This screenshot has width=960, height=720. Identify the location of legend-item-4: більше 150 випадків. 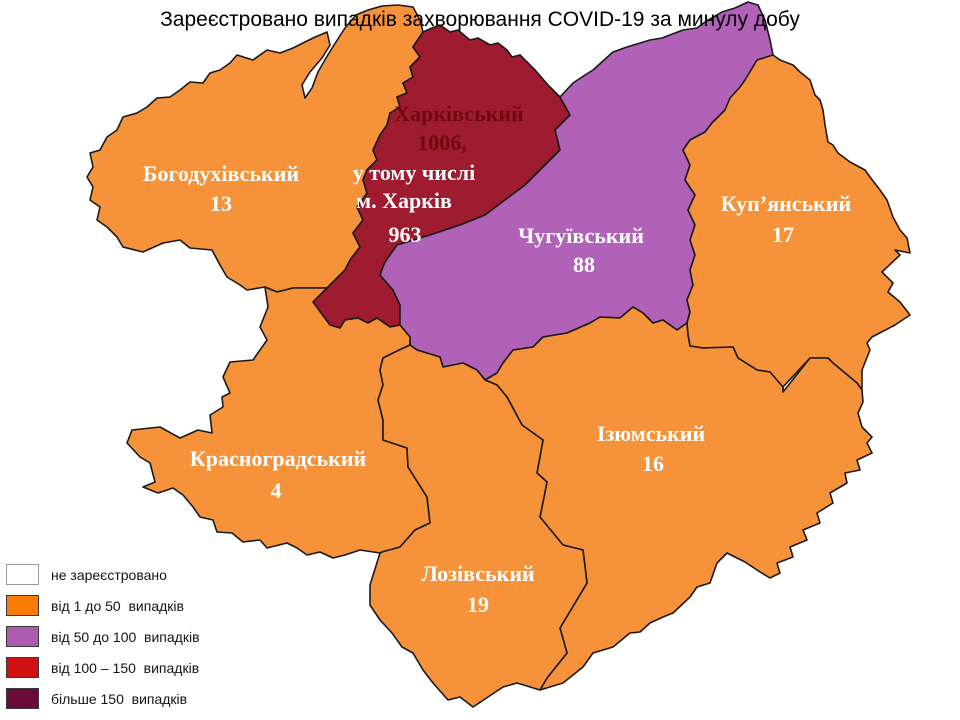
(103, 698).